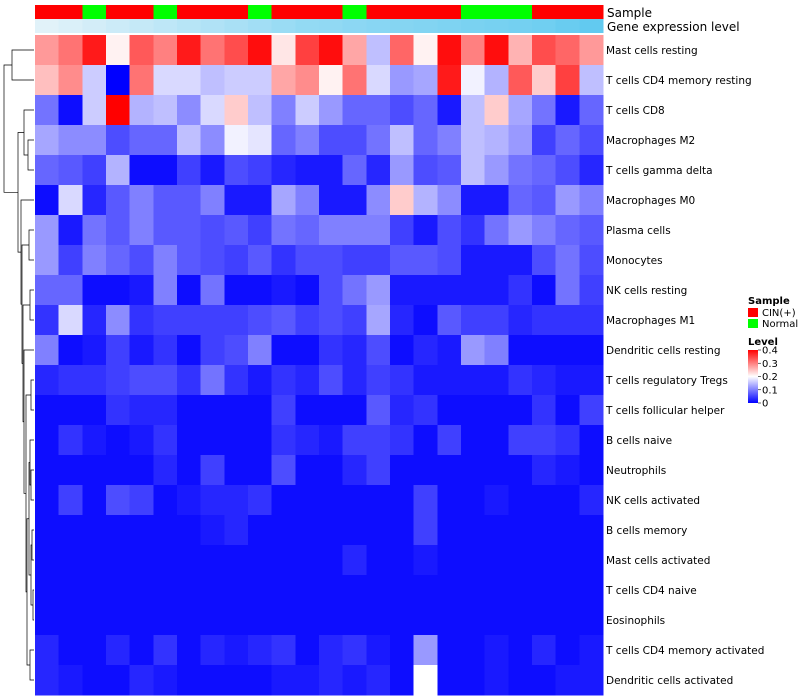 The image size is (800, 700). What do you see at coordinates (678, 81) in the screenshot?
I see `row-label: T cells CD4 memory resting` at bounding box center [678, 81].